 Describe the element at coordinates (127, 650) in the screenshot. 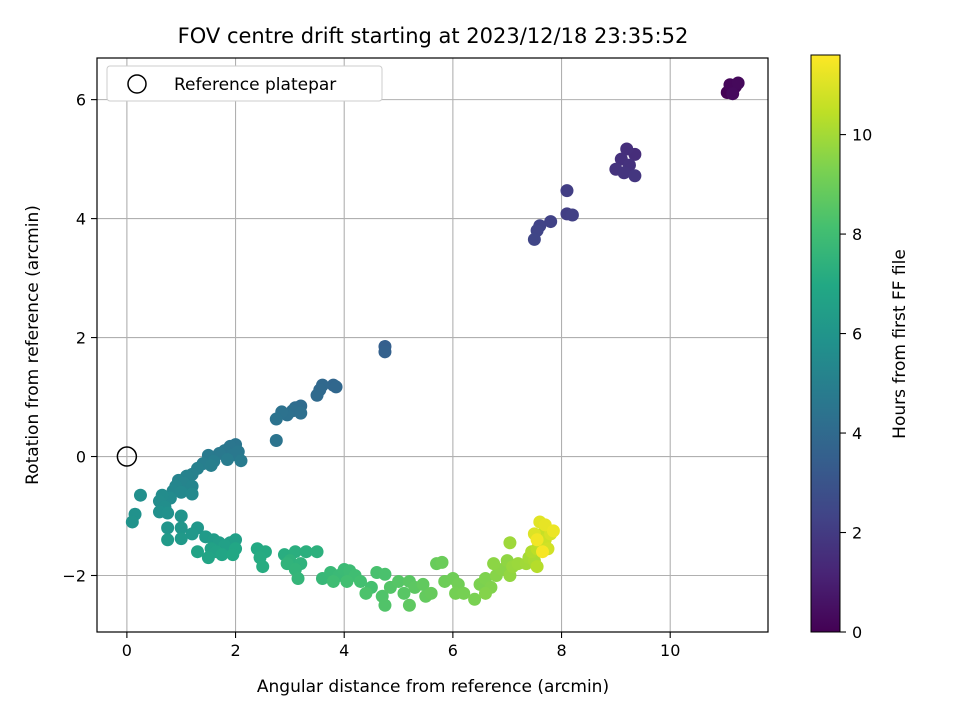

I see `x-tick-label: 0` at that location.